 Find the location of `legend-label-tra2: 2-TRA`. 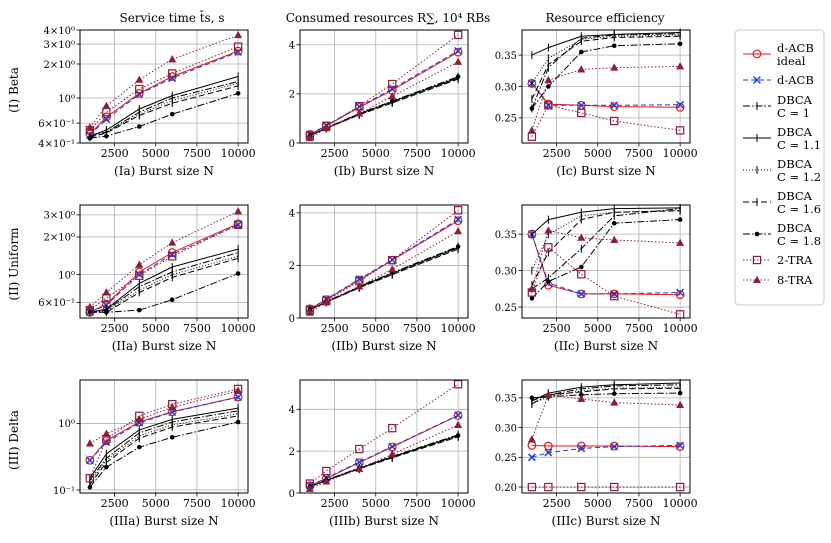

legend-label-tra2: 2-TRA is located at coordinates (795, 260).